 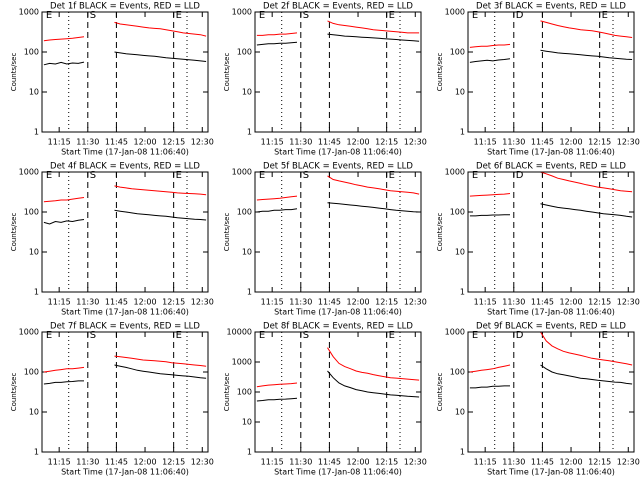 I want to click on chart-title: Det 7f BLACK = Events, RED = LLD, so click(x=125, y=327).